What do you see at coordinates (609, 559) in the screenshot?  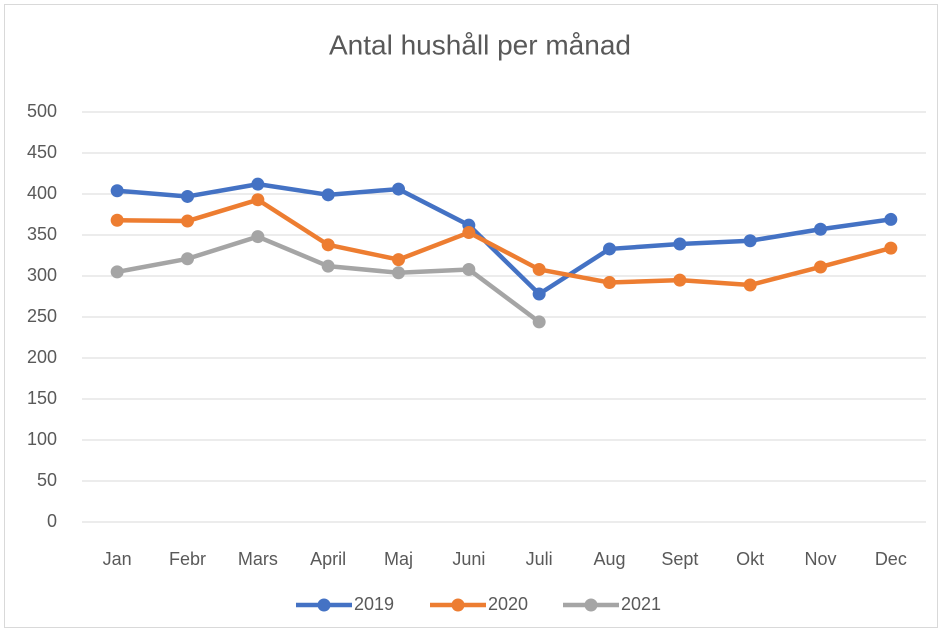 I see `x-tick-label: Aug` at bounding box center [609, 559].